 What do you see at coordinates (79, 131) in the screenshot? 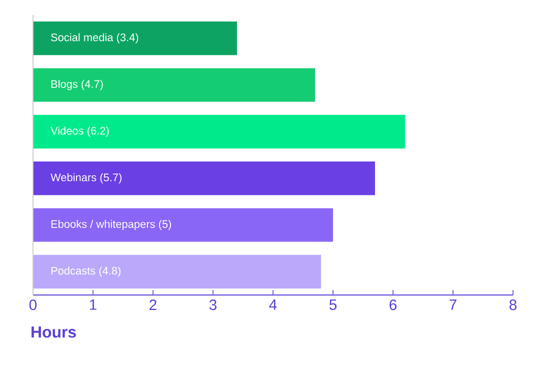
I see `y-tick-label: Videos (6.2)` at bounding box center [79, 131].